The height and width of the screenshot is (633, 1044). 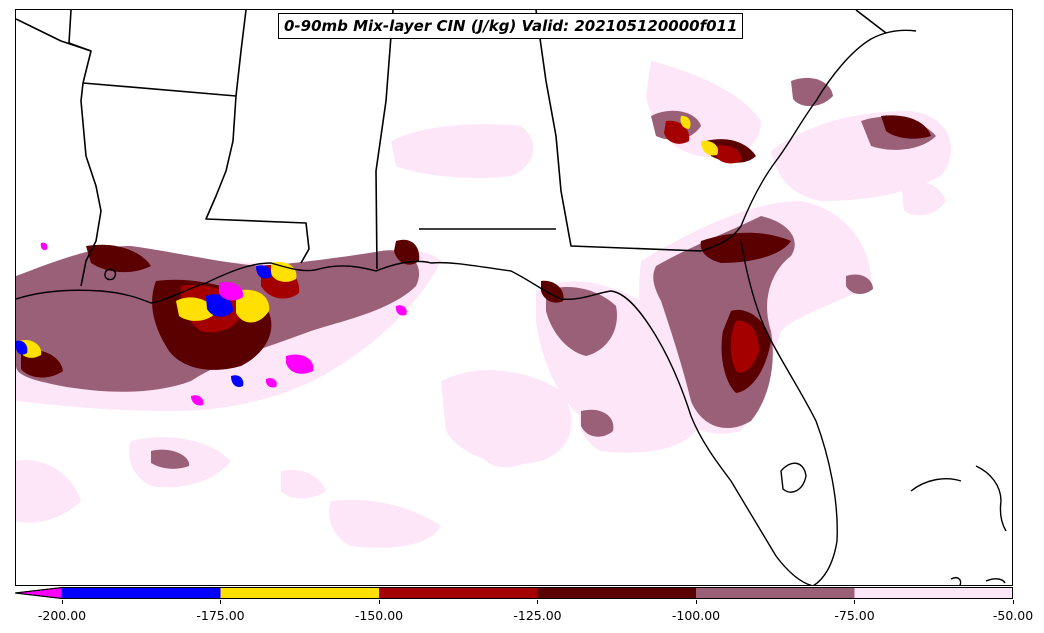 What do you see at coordinates (854, 615) in the screenshot?
I see `colorbar-tick-label: -75.00` at bounding box center [854, 615].